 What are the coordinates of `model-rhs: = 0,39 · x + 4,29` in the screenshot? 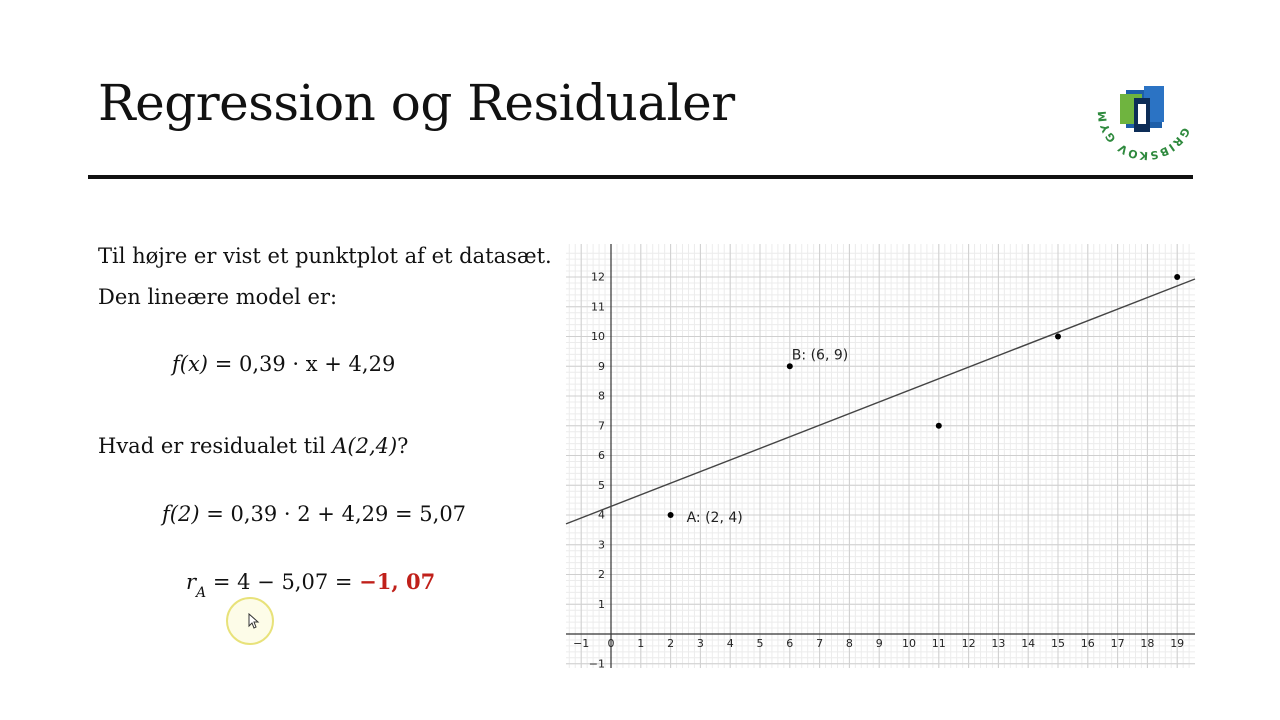 It's located at (305, 364).